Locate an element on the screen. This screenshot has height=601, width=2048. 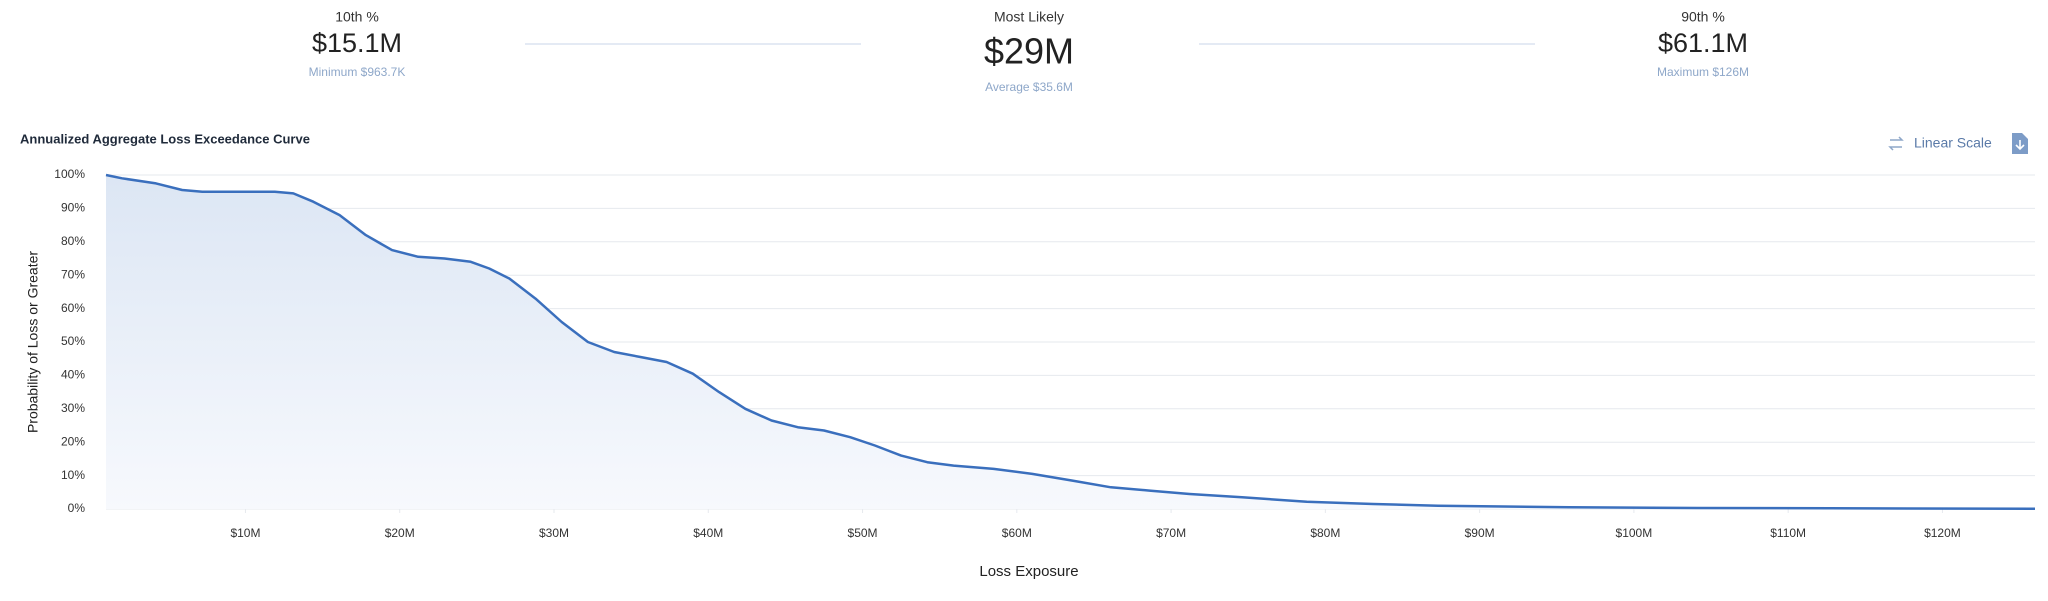
scale-toggle: Linear Scale is located at coordinates (1940, 143).